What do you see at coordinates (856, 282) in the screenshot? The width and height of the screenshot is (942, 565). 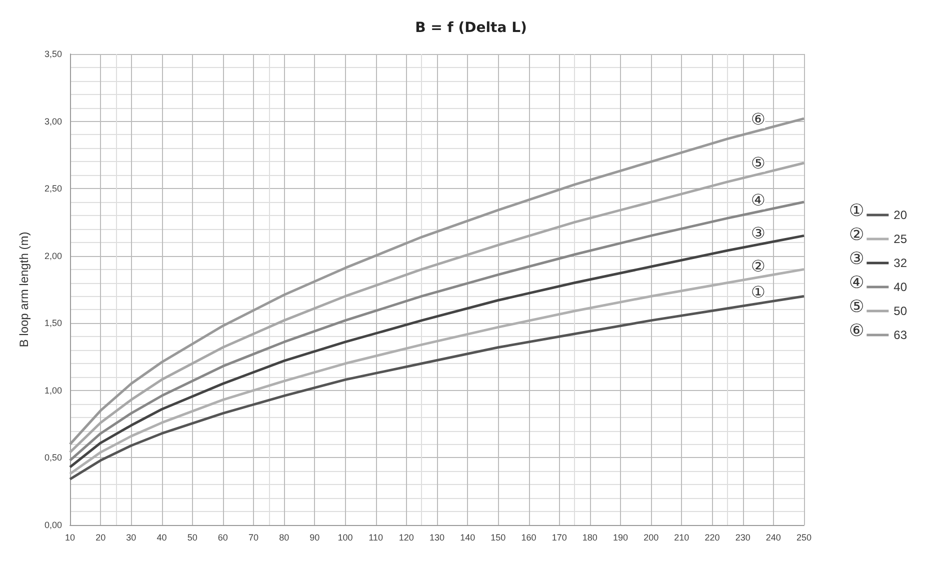 I see `text: ④` at bounding box center [856, 282].